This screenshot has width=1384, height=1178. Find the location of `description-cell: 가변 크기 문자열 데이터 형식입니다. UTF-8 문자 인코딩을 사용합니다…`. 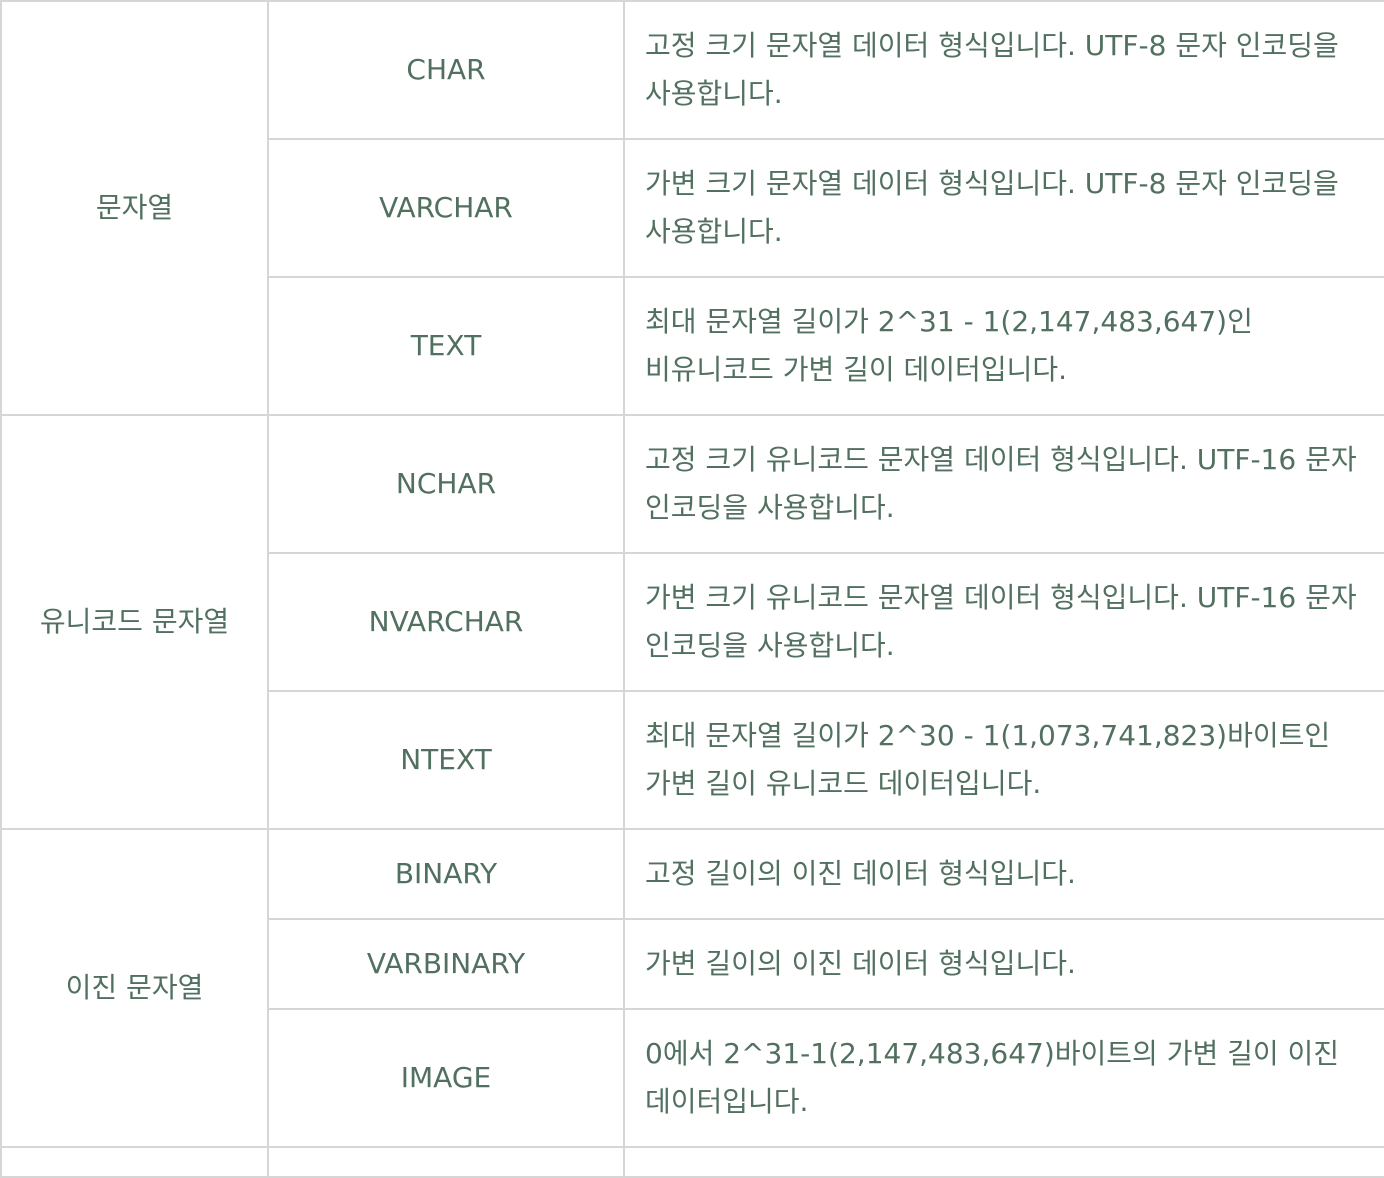

description-cell: 가변 크기 문자열 데이터 형식입니다. UTF-8 문자 인코딩을 사용합니다… is located at coordinates (1003, 208).